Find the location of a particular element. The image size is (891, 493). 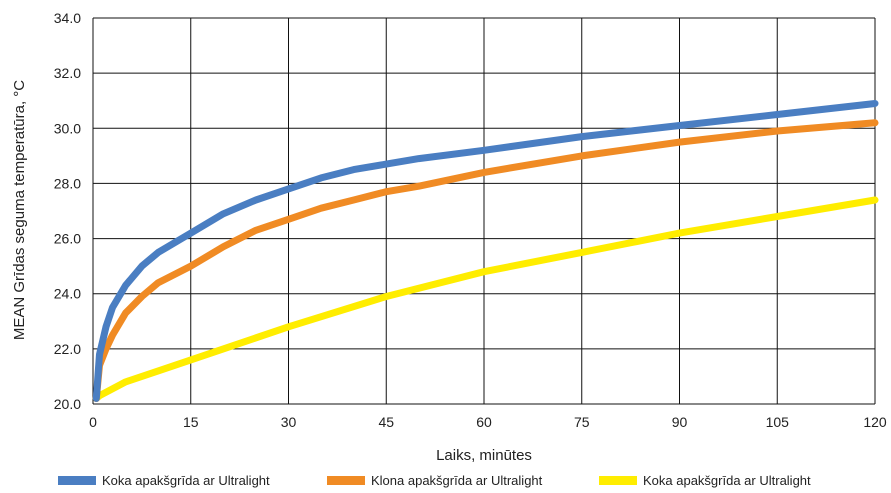

x-tick-label: 120 is located at coordinates (875, 422).